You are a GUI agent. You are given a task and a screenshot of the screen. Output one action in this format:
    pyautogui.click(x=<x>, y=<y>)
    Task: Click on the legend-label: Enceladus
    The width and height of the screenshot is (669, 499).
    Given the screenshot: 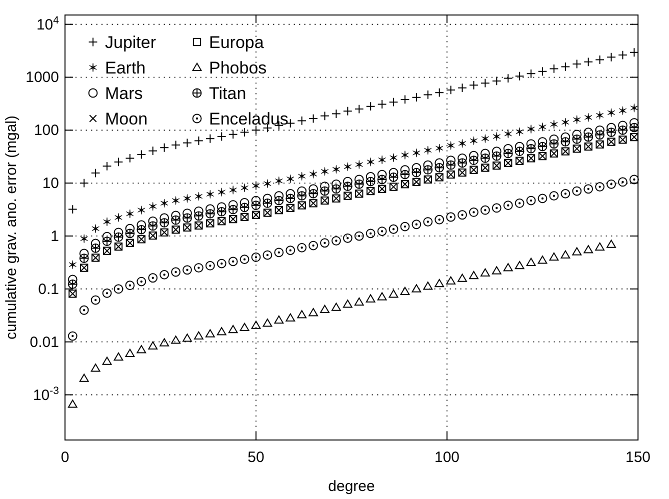 What is the action you would take?
    pyautogui.click(x=248, y=119)
    